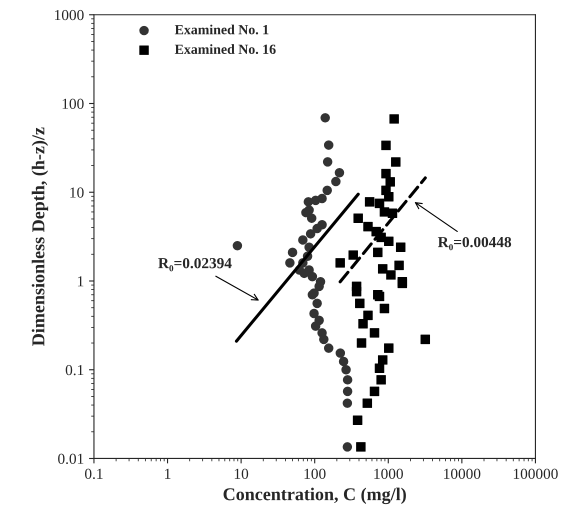  I want to click on x-tick-label: 10, so click(241, 473).